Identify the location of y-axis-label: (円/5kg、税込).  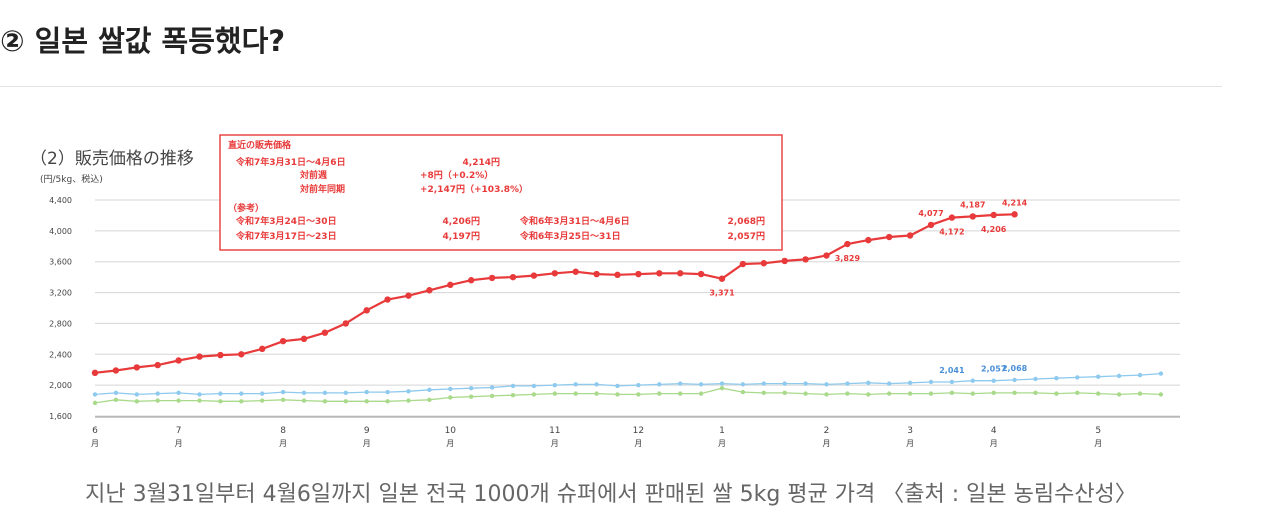
(71, 179).